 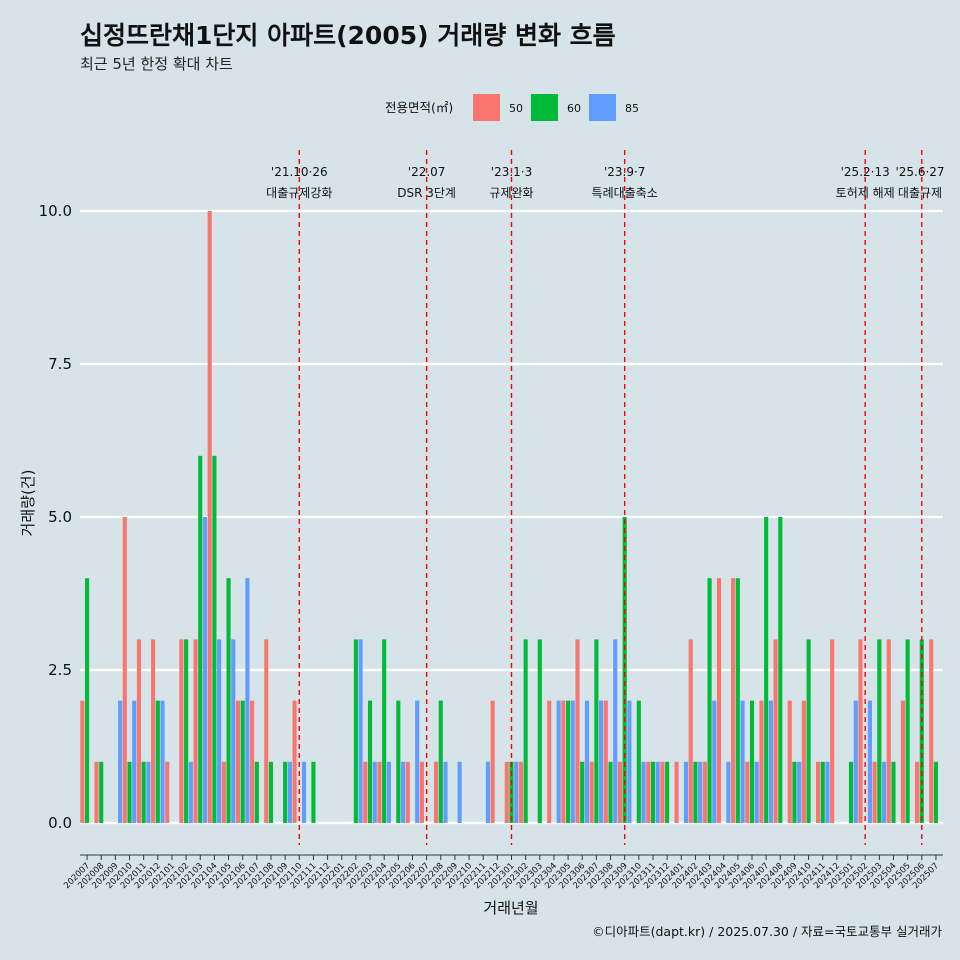 I want to click on y-axis: 0.0 2.5 5.0 7.5 10.0, so click(x=55, y=517).